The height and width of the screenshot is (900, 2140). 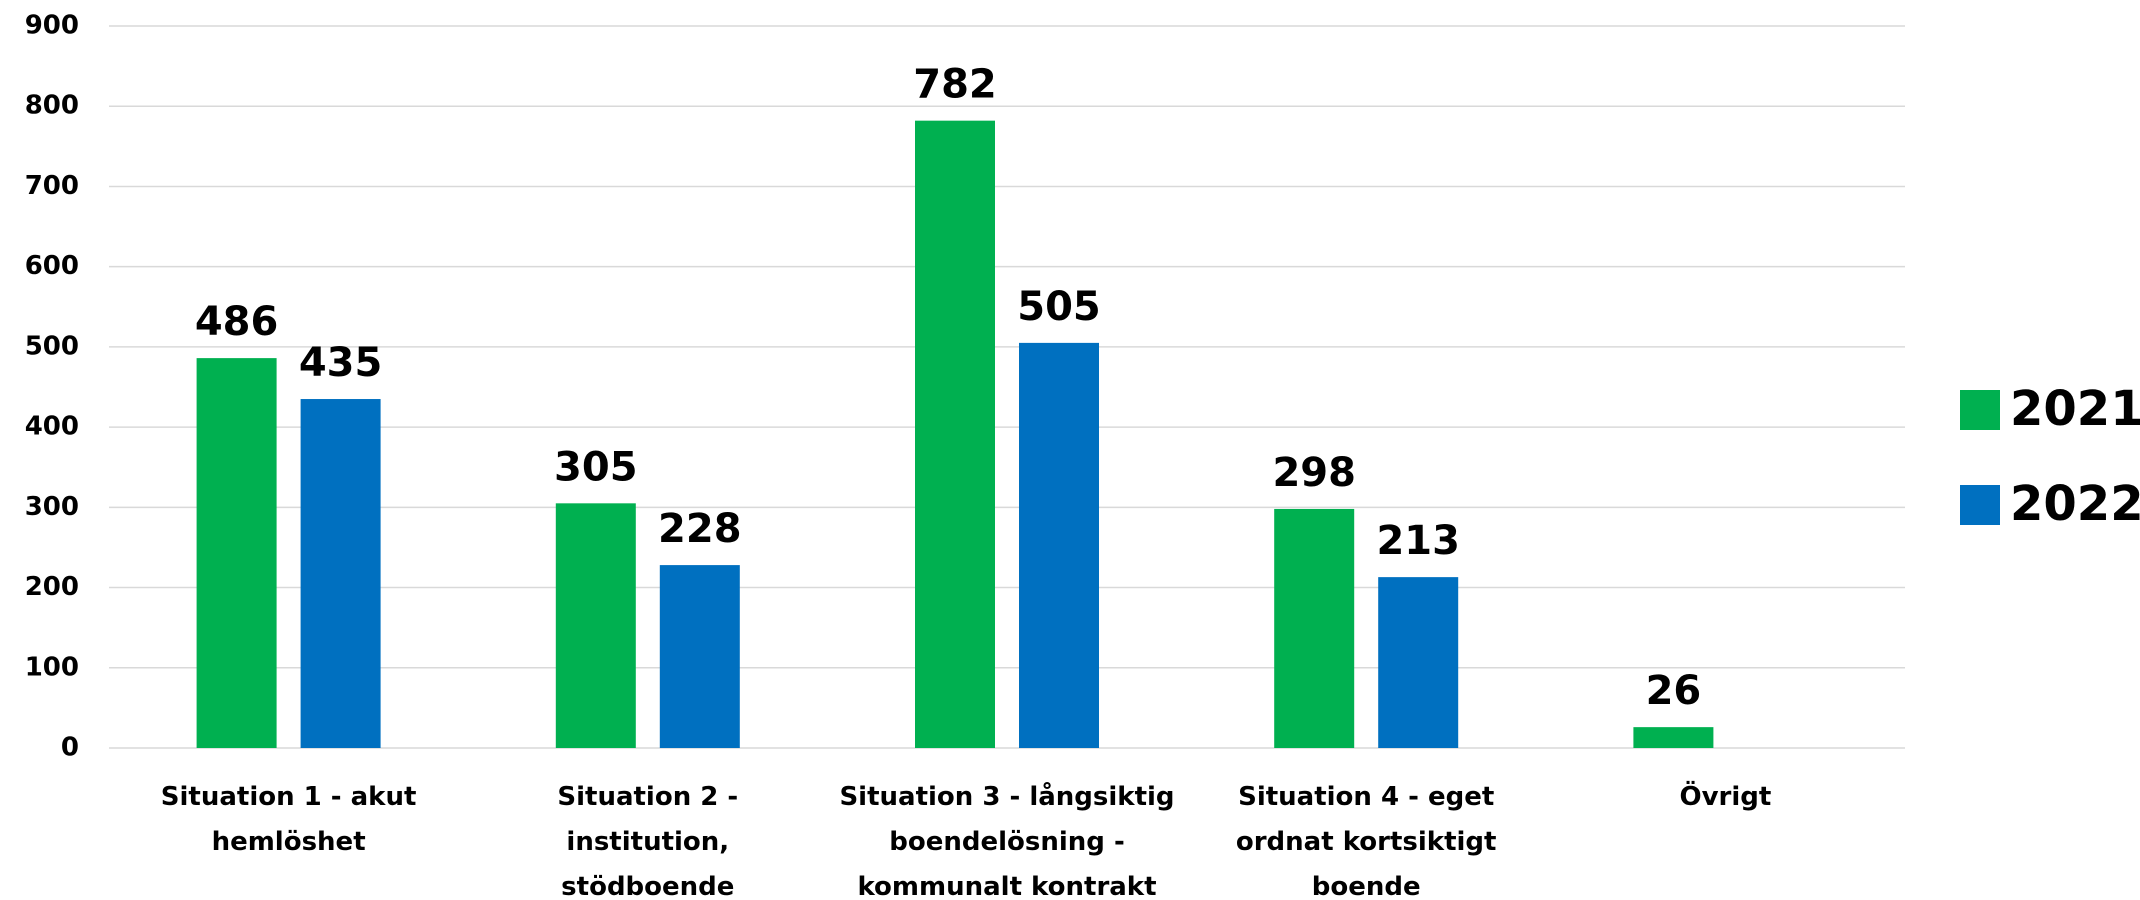 I want to click on value-label: 486, so click(x=237, y=322).